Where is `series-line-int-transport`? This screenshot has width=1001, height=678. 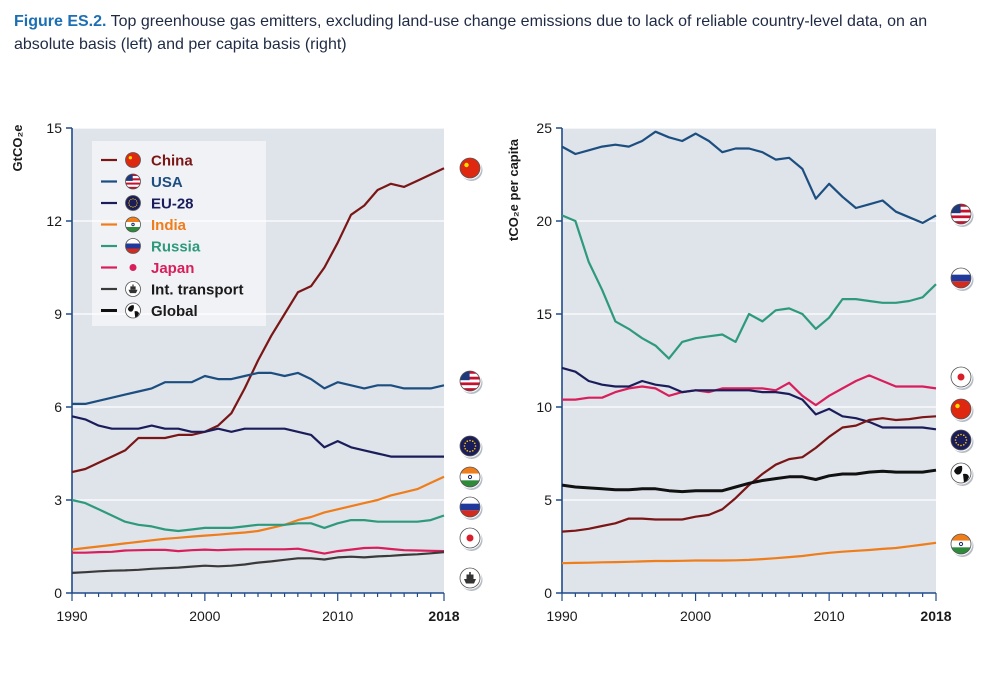 series-line-int-transport is located at coordinates (258, 562).